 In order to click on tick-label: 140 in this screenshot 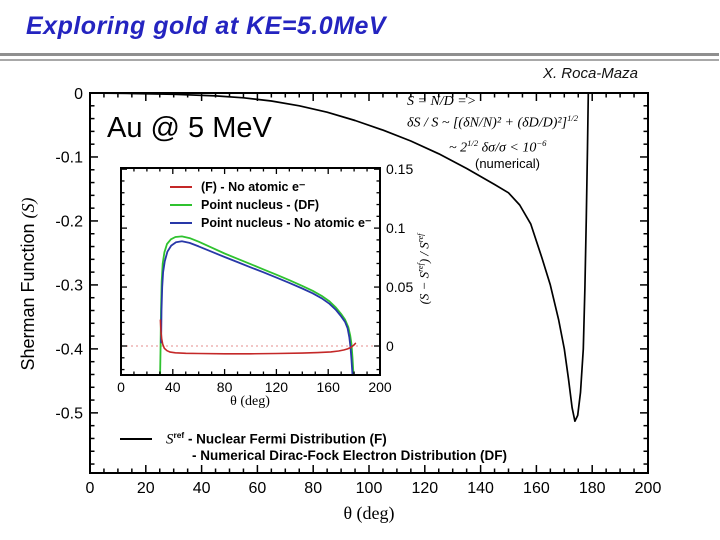, I will do `click(480, 488)`.